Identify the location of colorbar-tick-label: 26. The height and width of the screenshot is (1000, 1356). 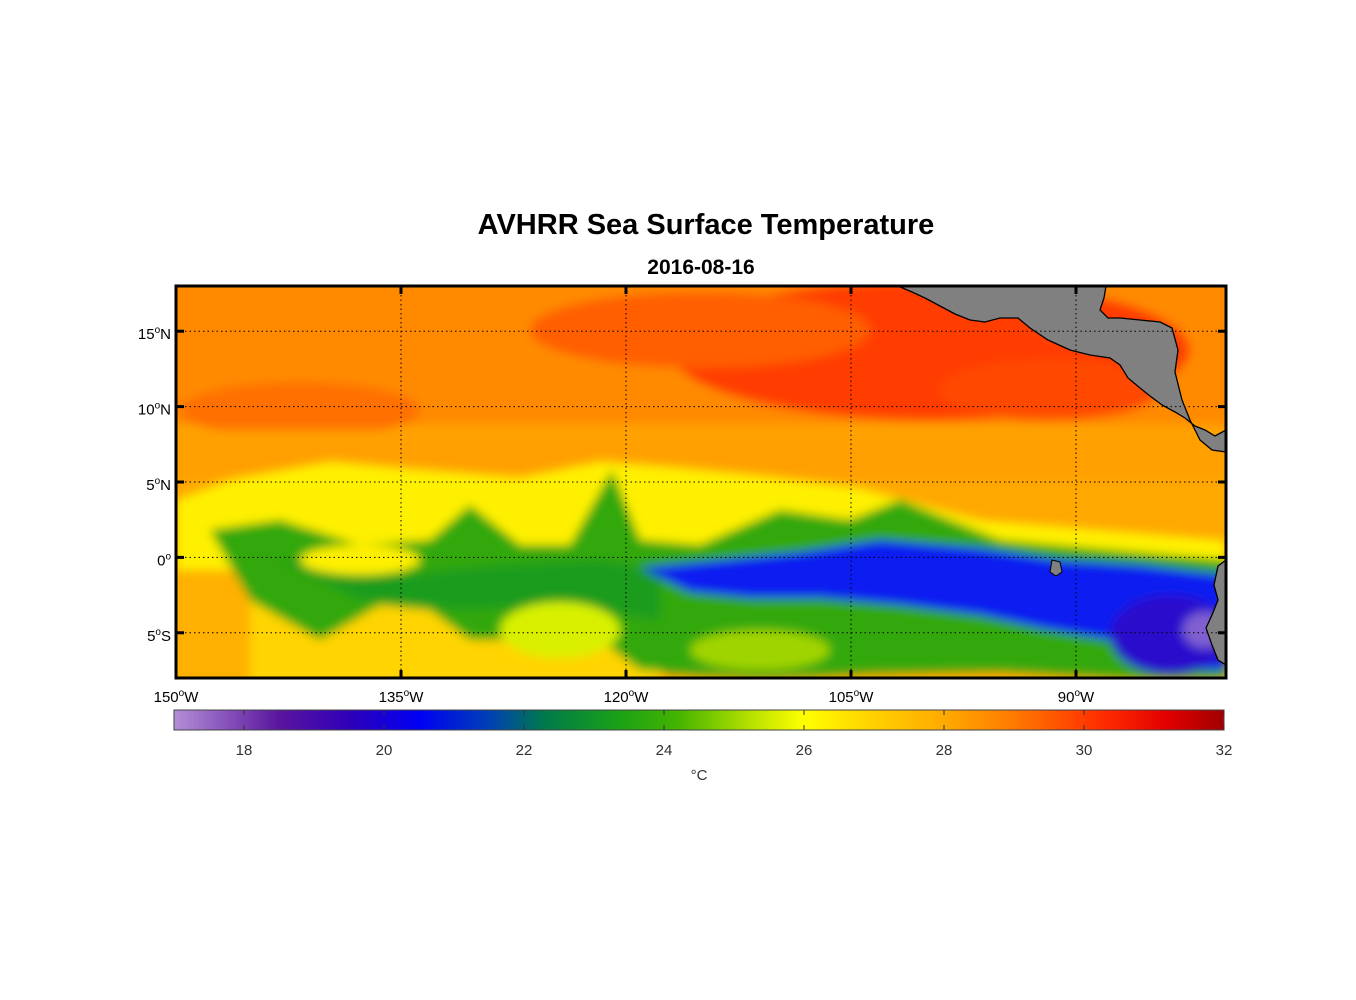
(804, 750).